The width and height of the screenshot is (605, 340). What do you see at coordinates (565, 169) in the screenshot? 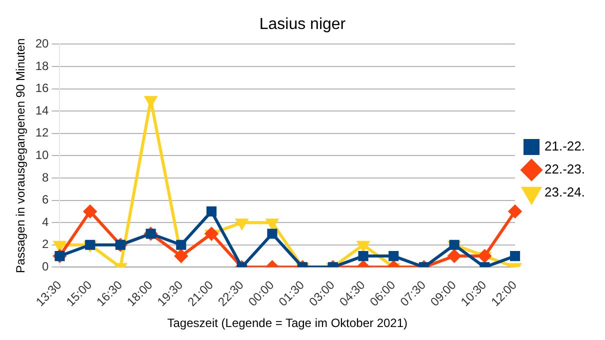
I see `legend-label: 22.-23.` at bounding box center [565, 169].